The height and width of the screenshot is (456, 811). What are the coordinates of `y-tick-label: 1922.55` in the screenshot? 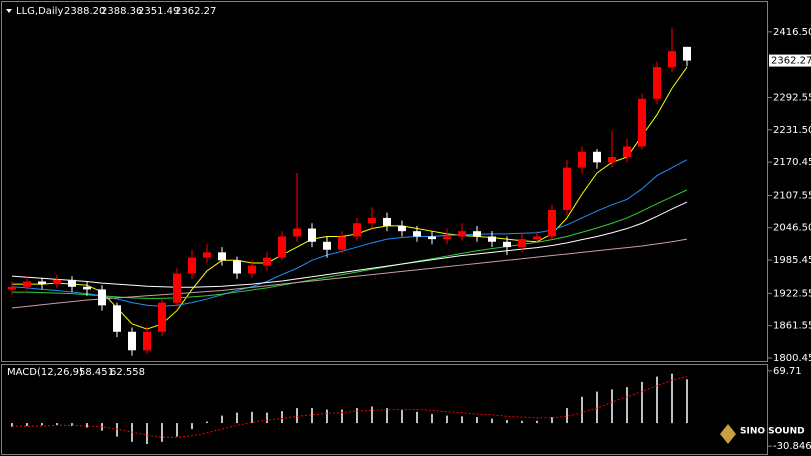 It's located at (792, 293).